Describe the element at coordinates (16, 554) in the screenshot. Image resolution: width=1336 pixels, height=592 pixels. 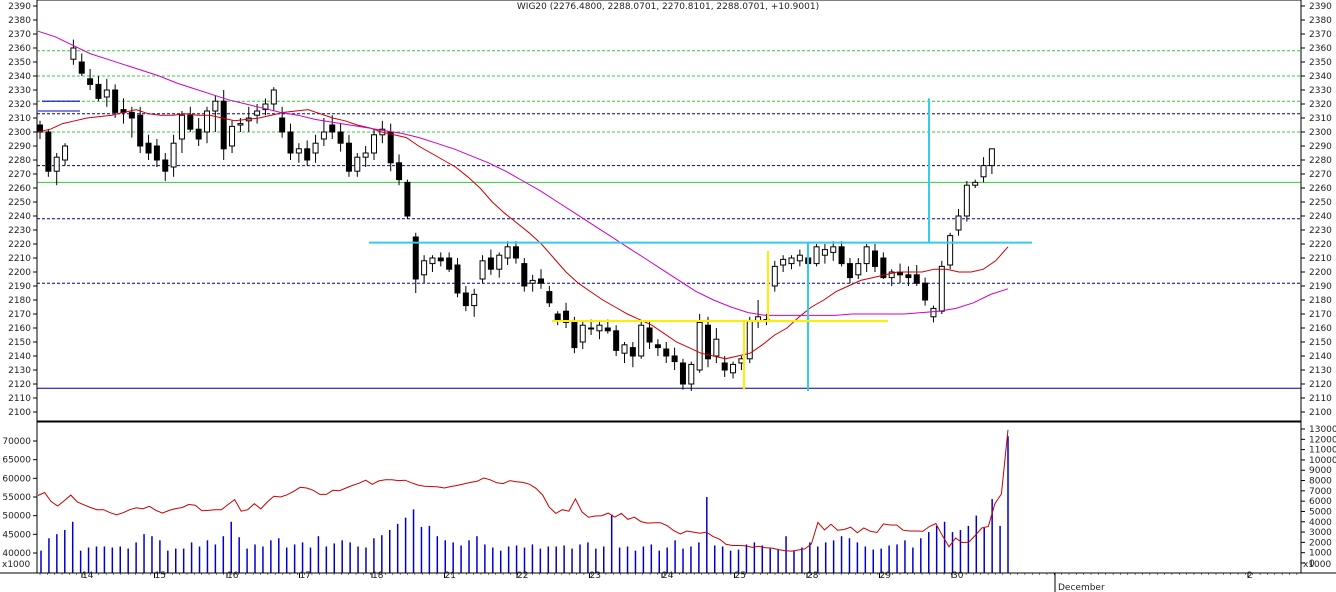
I see `volume-tick-label-left: 40000` at that location.